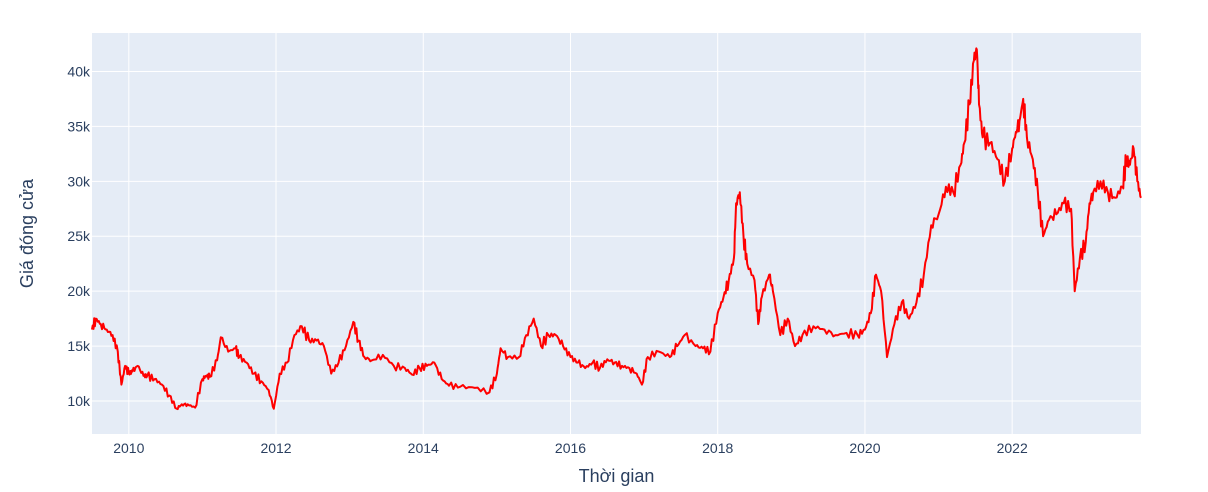  What do you see at coordinates (423, 448) in the screenshot?
I see `x-tick-label: 2014` at bounding box center [423, 448].